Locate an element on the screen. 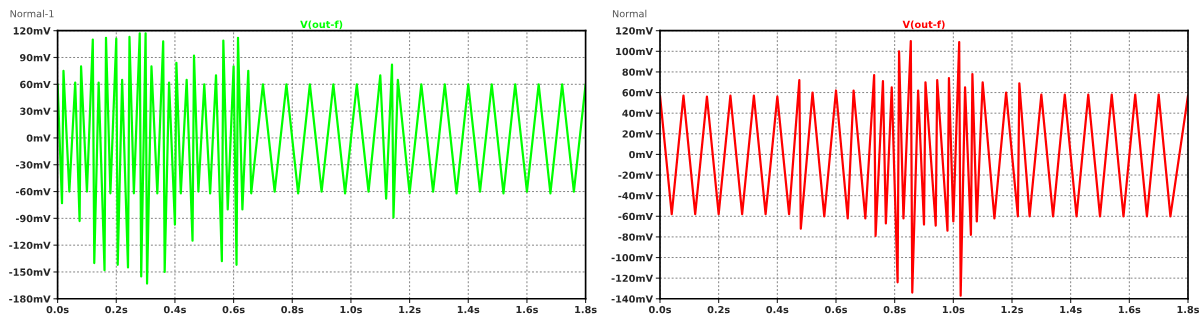 The image size is (1200, 323). y-tick-label: 80mV is located at coordinates (638, 72).